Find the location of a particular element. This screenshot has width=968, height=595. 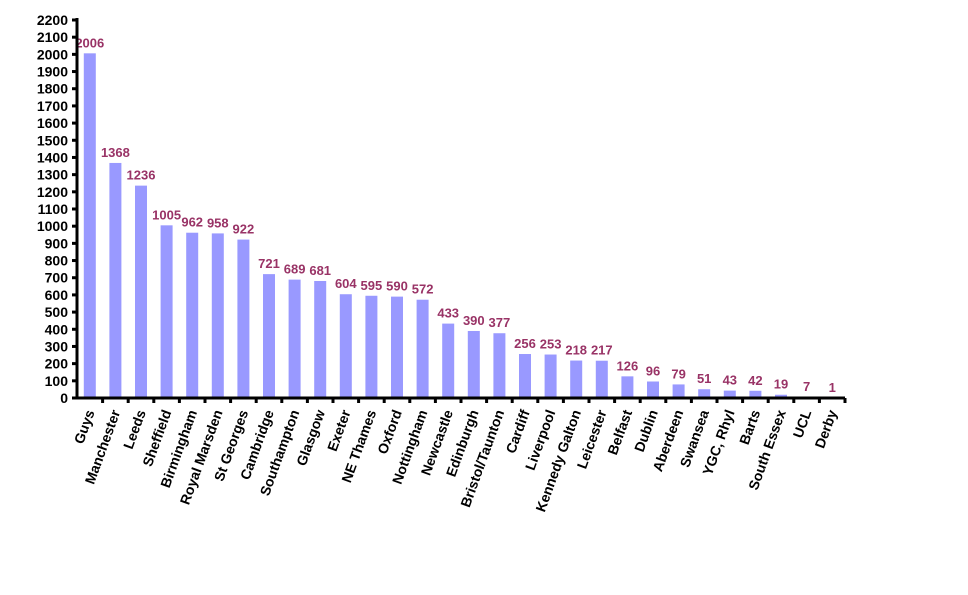

y-tick-label: 1700 is located at coordinates (52, 106).